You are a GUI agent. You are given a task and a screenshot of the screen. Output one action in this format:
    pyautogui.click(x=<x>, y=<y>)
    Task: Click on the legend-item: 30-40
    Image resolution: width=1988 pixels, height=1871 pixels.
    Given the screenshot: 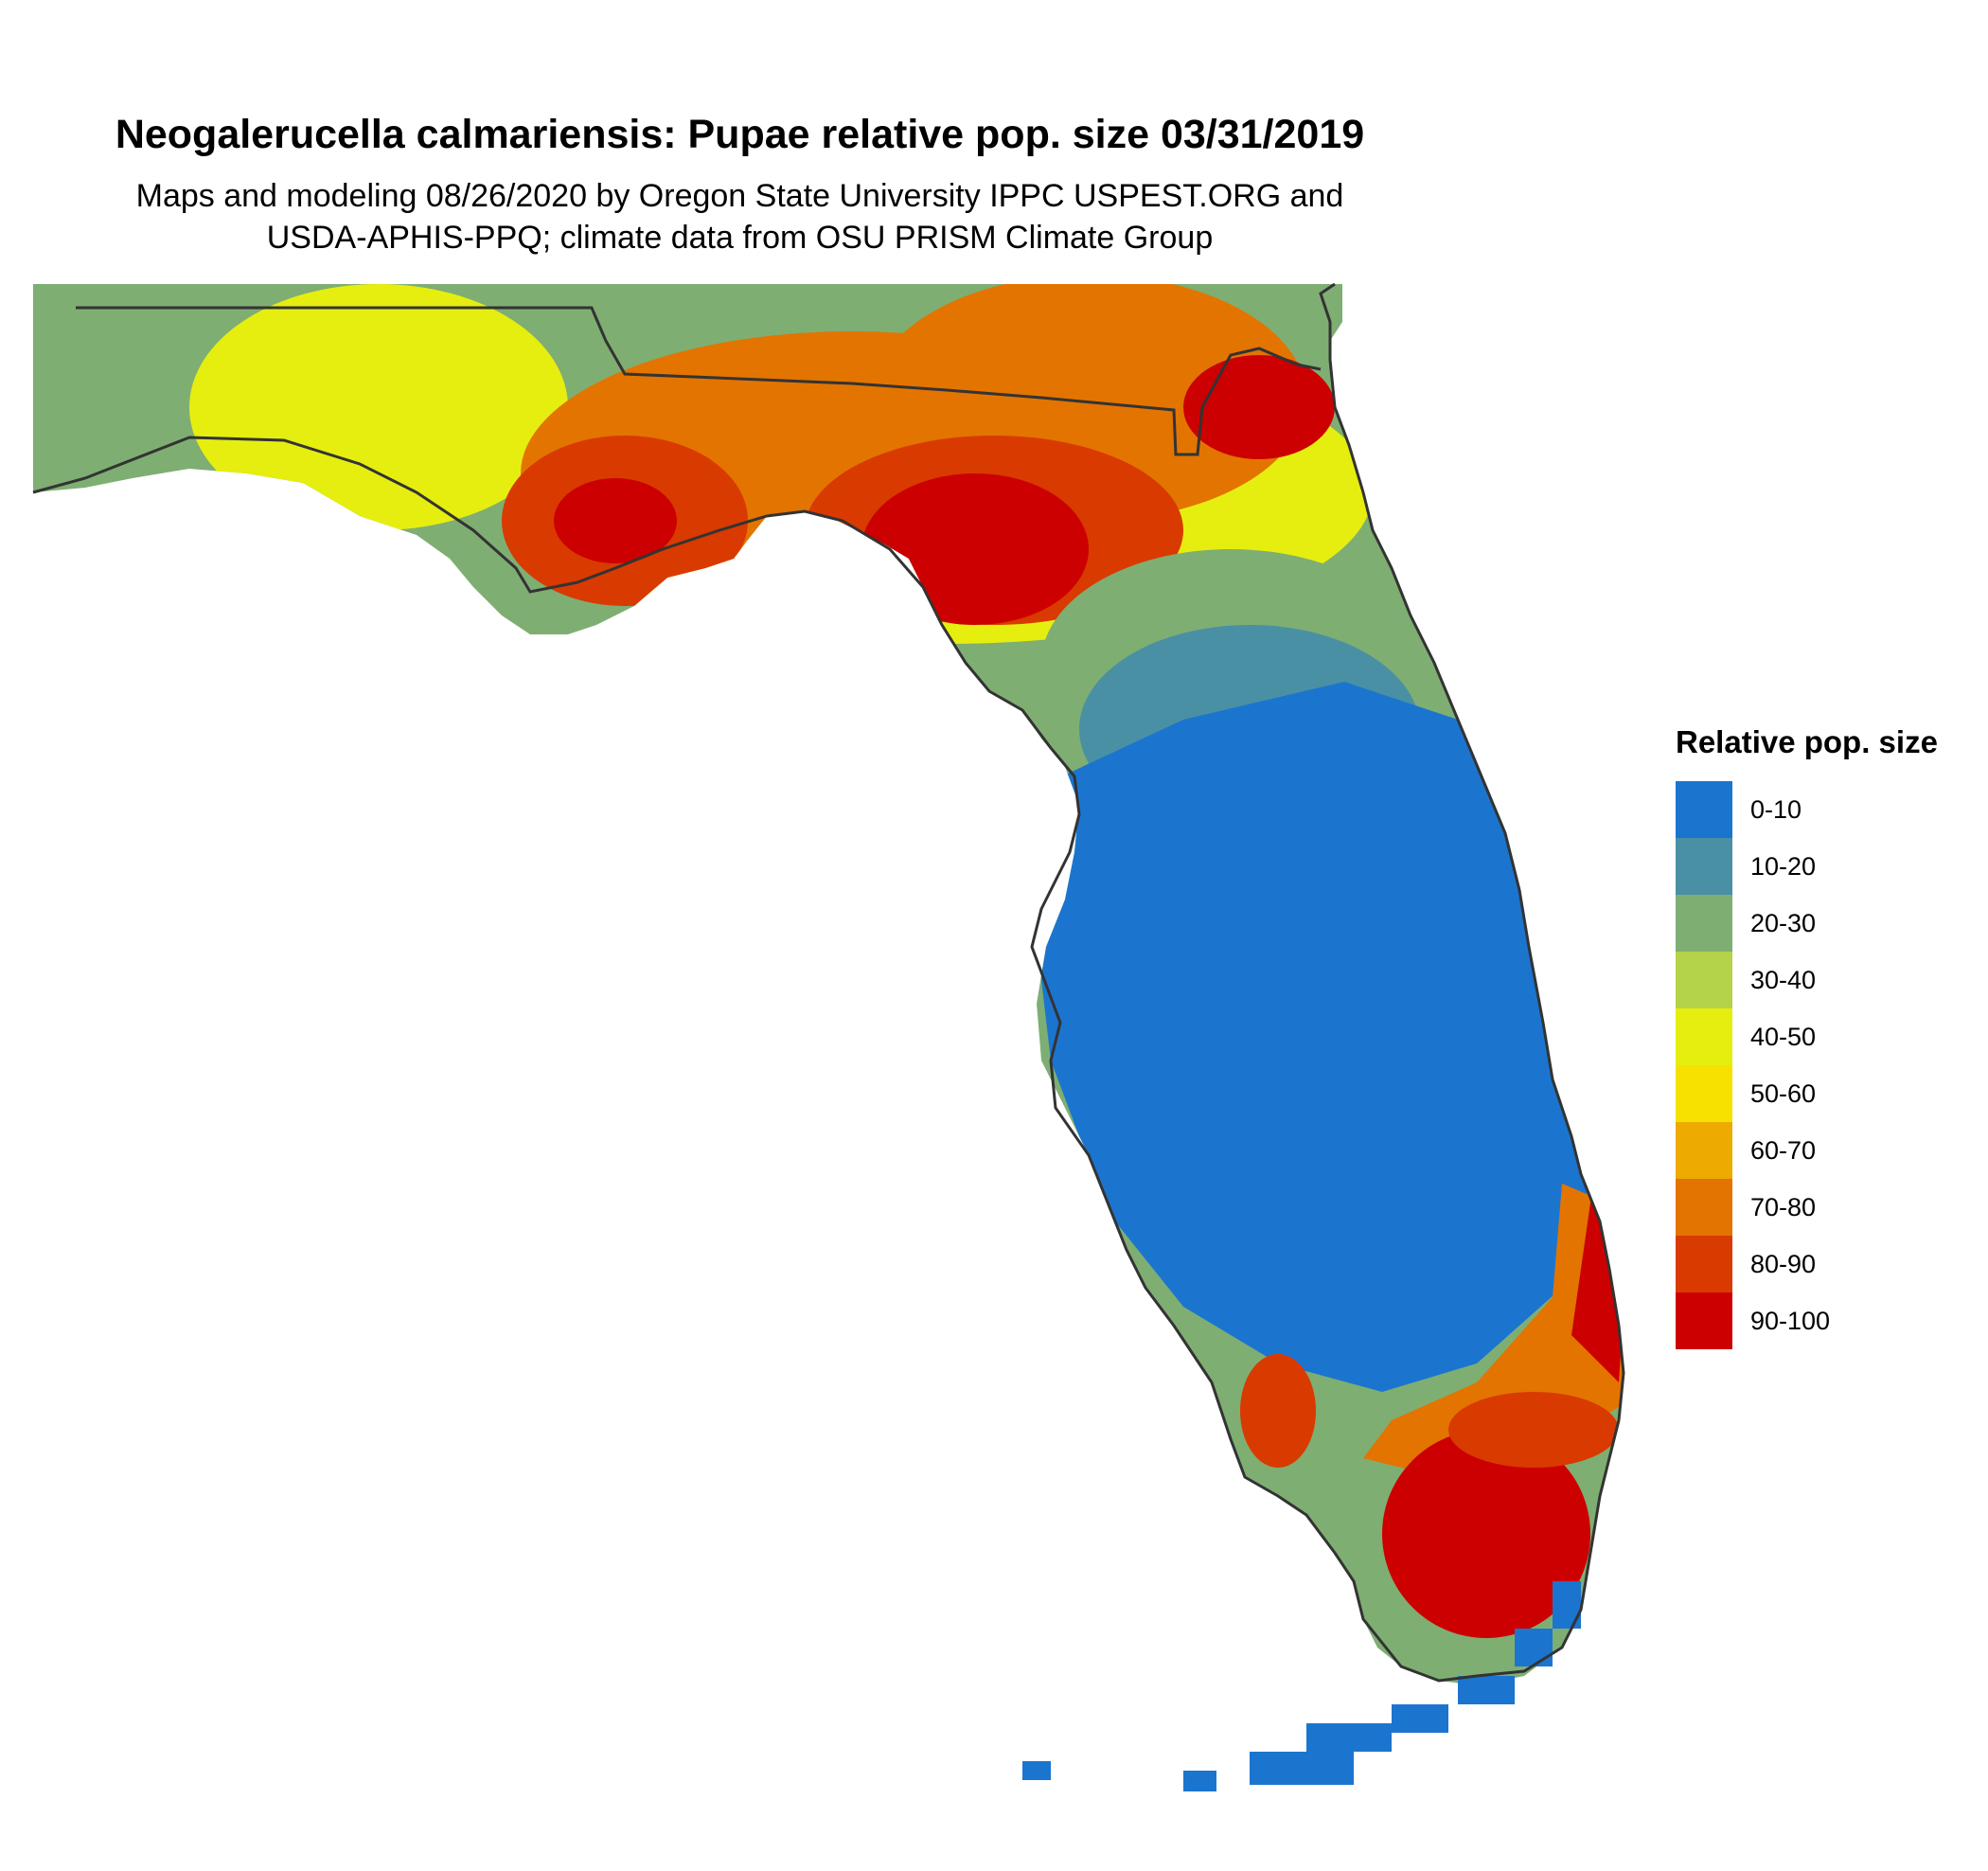 What is the action you would take?
    pyautogui.click(x=1807, y=980)
    